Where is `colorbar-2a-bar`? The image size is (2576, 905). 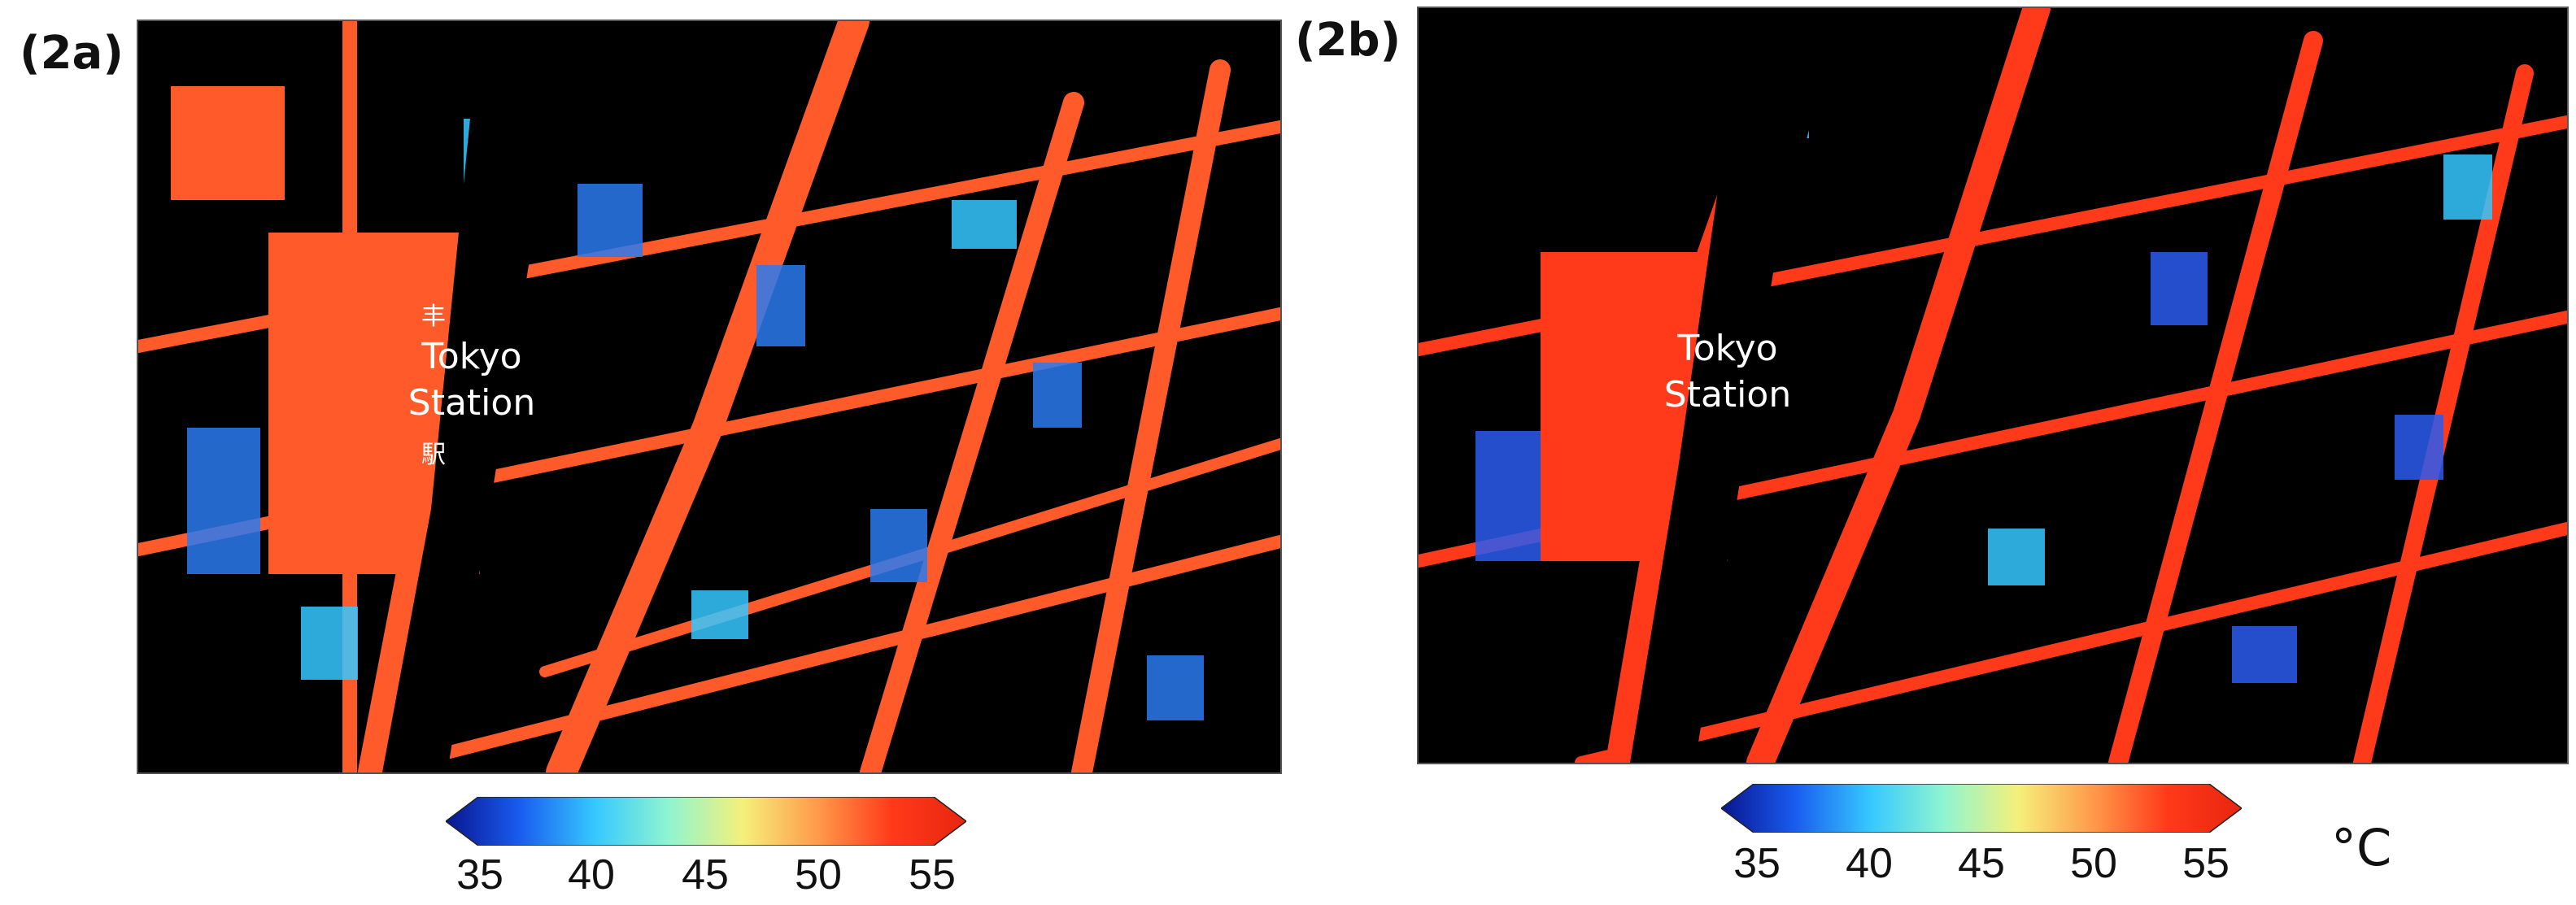 colorbar-2a-bar is located at coordinates (706, 821).